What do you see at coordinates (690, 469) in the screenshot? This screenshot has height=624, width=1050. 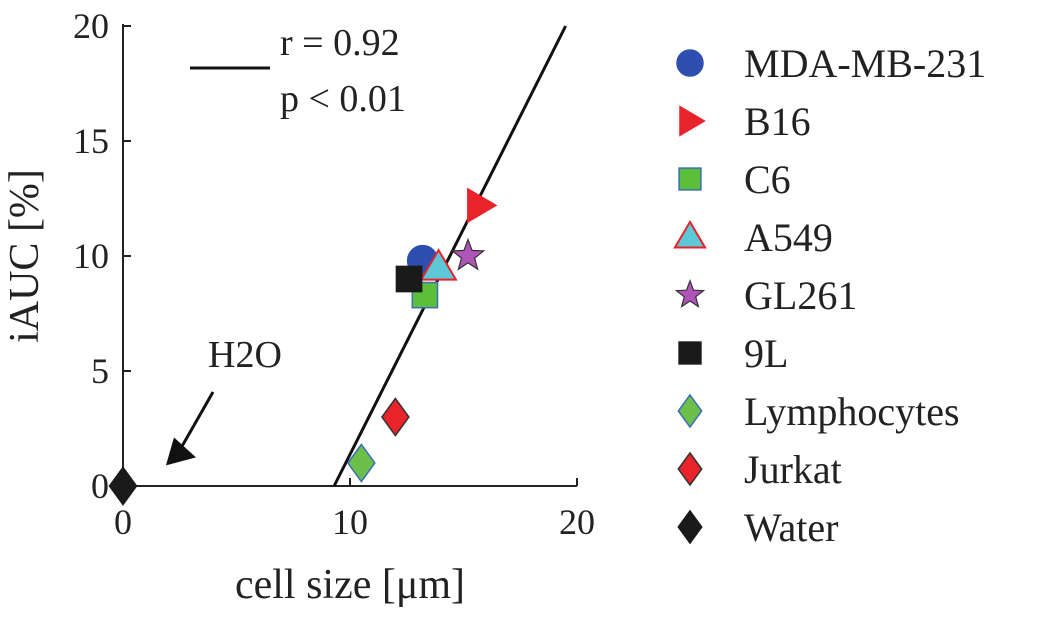 I see `legend-marker-jurkat` at bounding box center [690, 469].